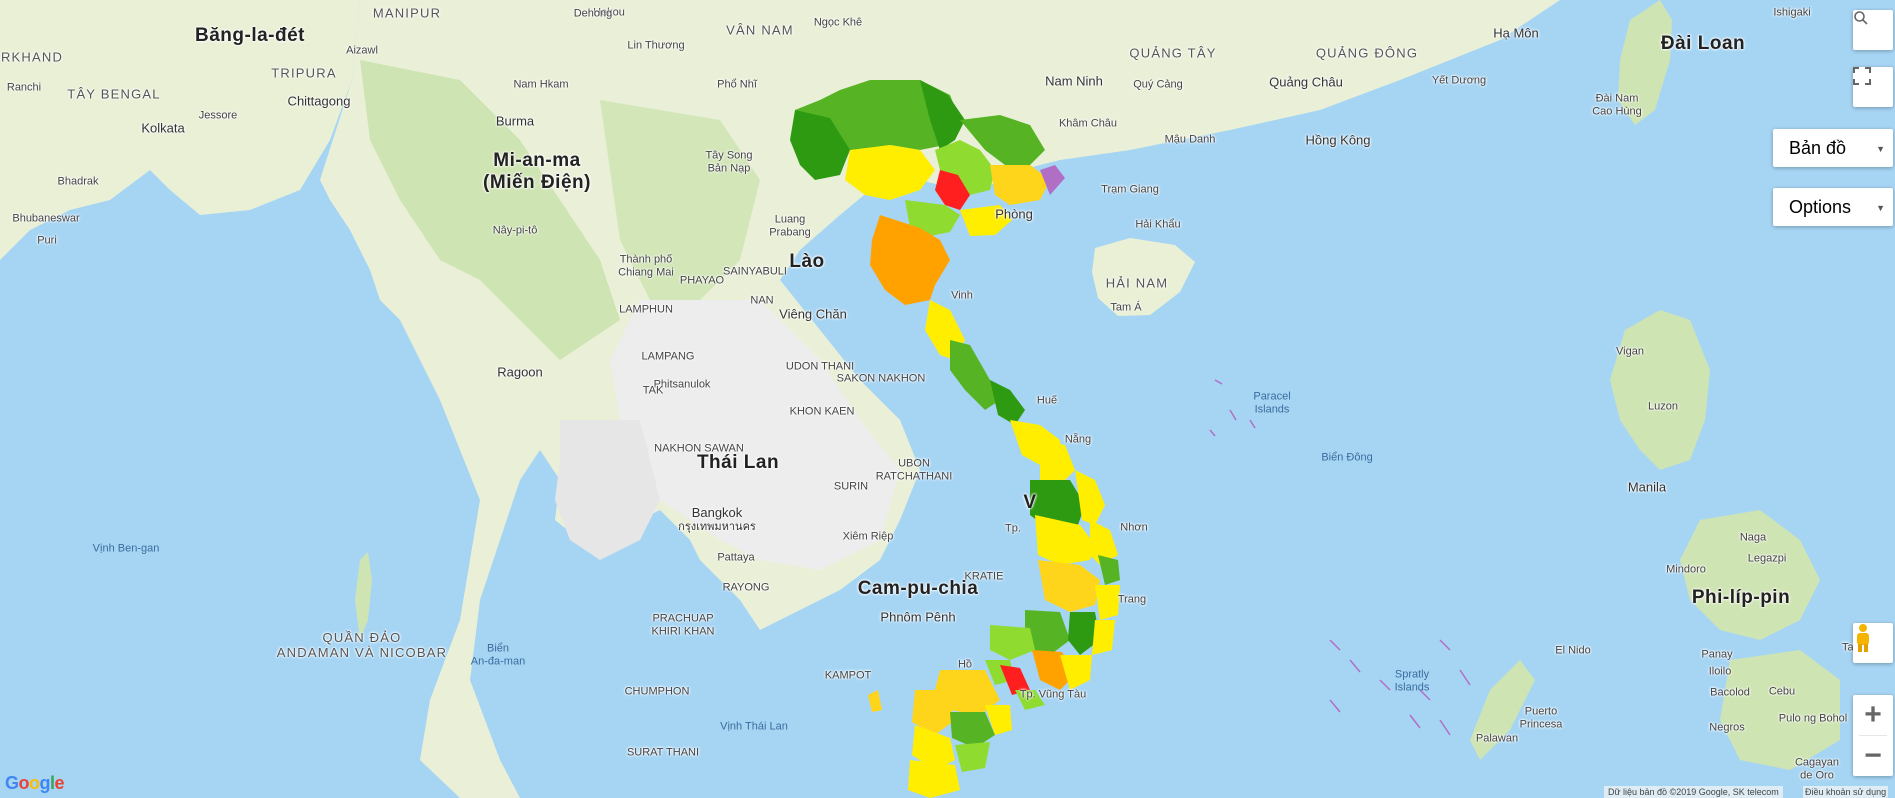 The height and width of the screenshot is (798, 1895). Describe the element at coordinates (737, 84) in the screenshot. I see `label-puer: Phổ Nhĩ` at that location.